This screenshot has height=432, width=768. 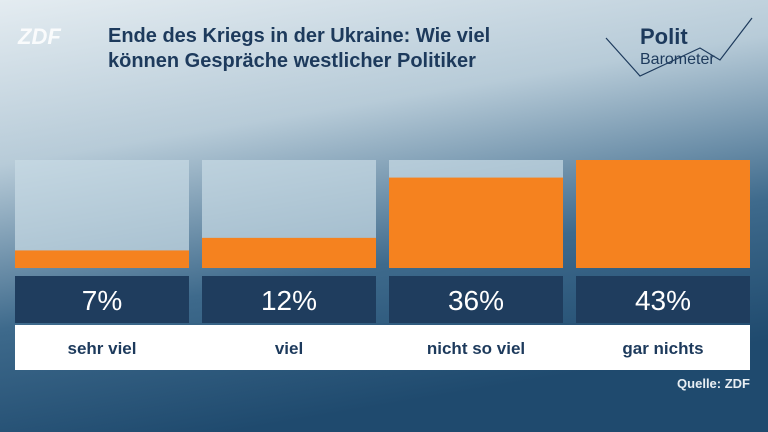 I want to click on source: Quelle: ZDF, so click(x=713, y=383).